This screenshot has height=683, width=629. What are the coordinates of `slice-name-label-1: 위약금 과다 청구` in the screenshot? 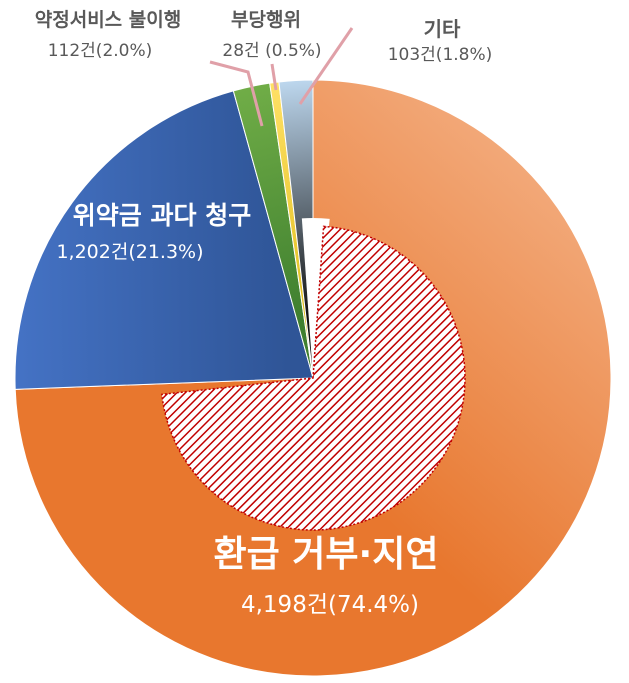 It's located at (162, 215).